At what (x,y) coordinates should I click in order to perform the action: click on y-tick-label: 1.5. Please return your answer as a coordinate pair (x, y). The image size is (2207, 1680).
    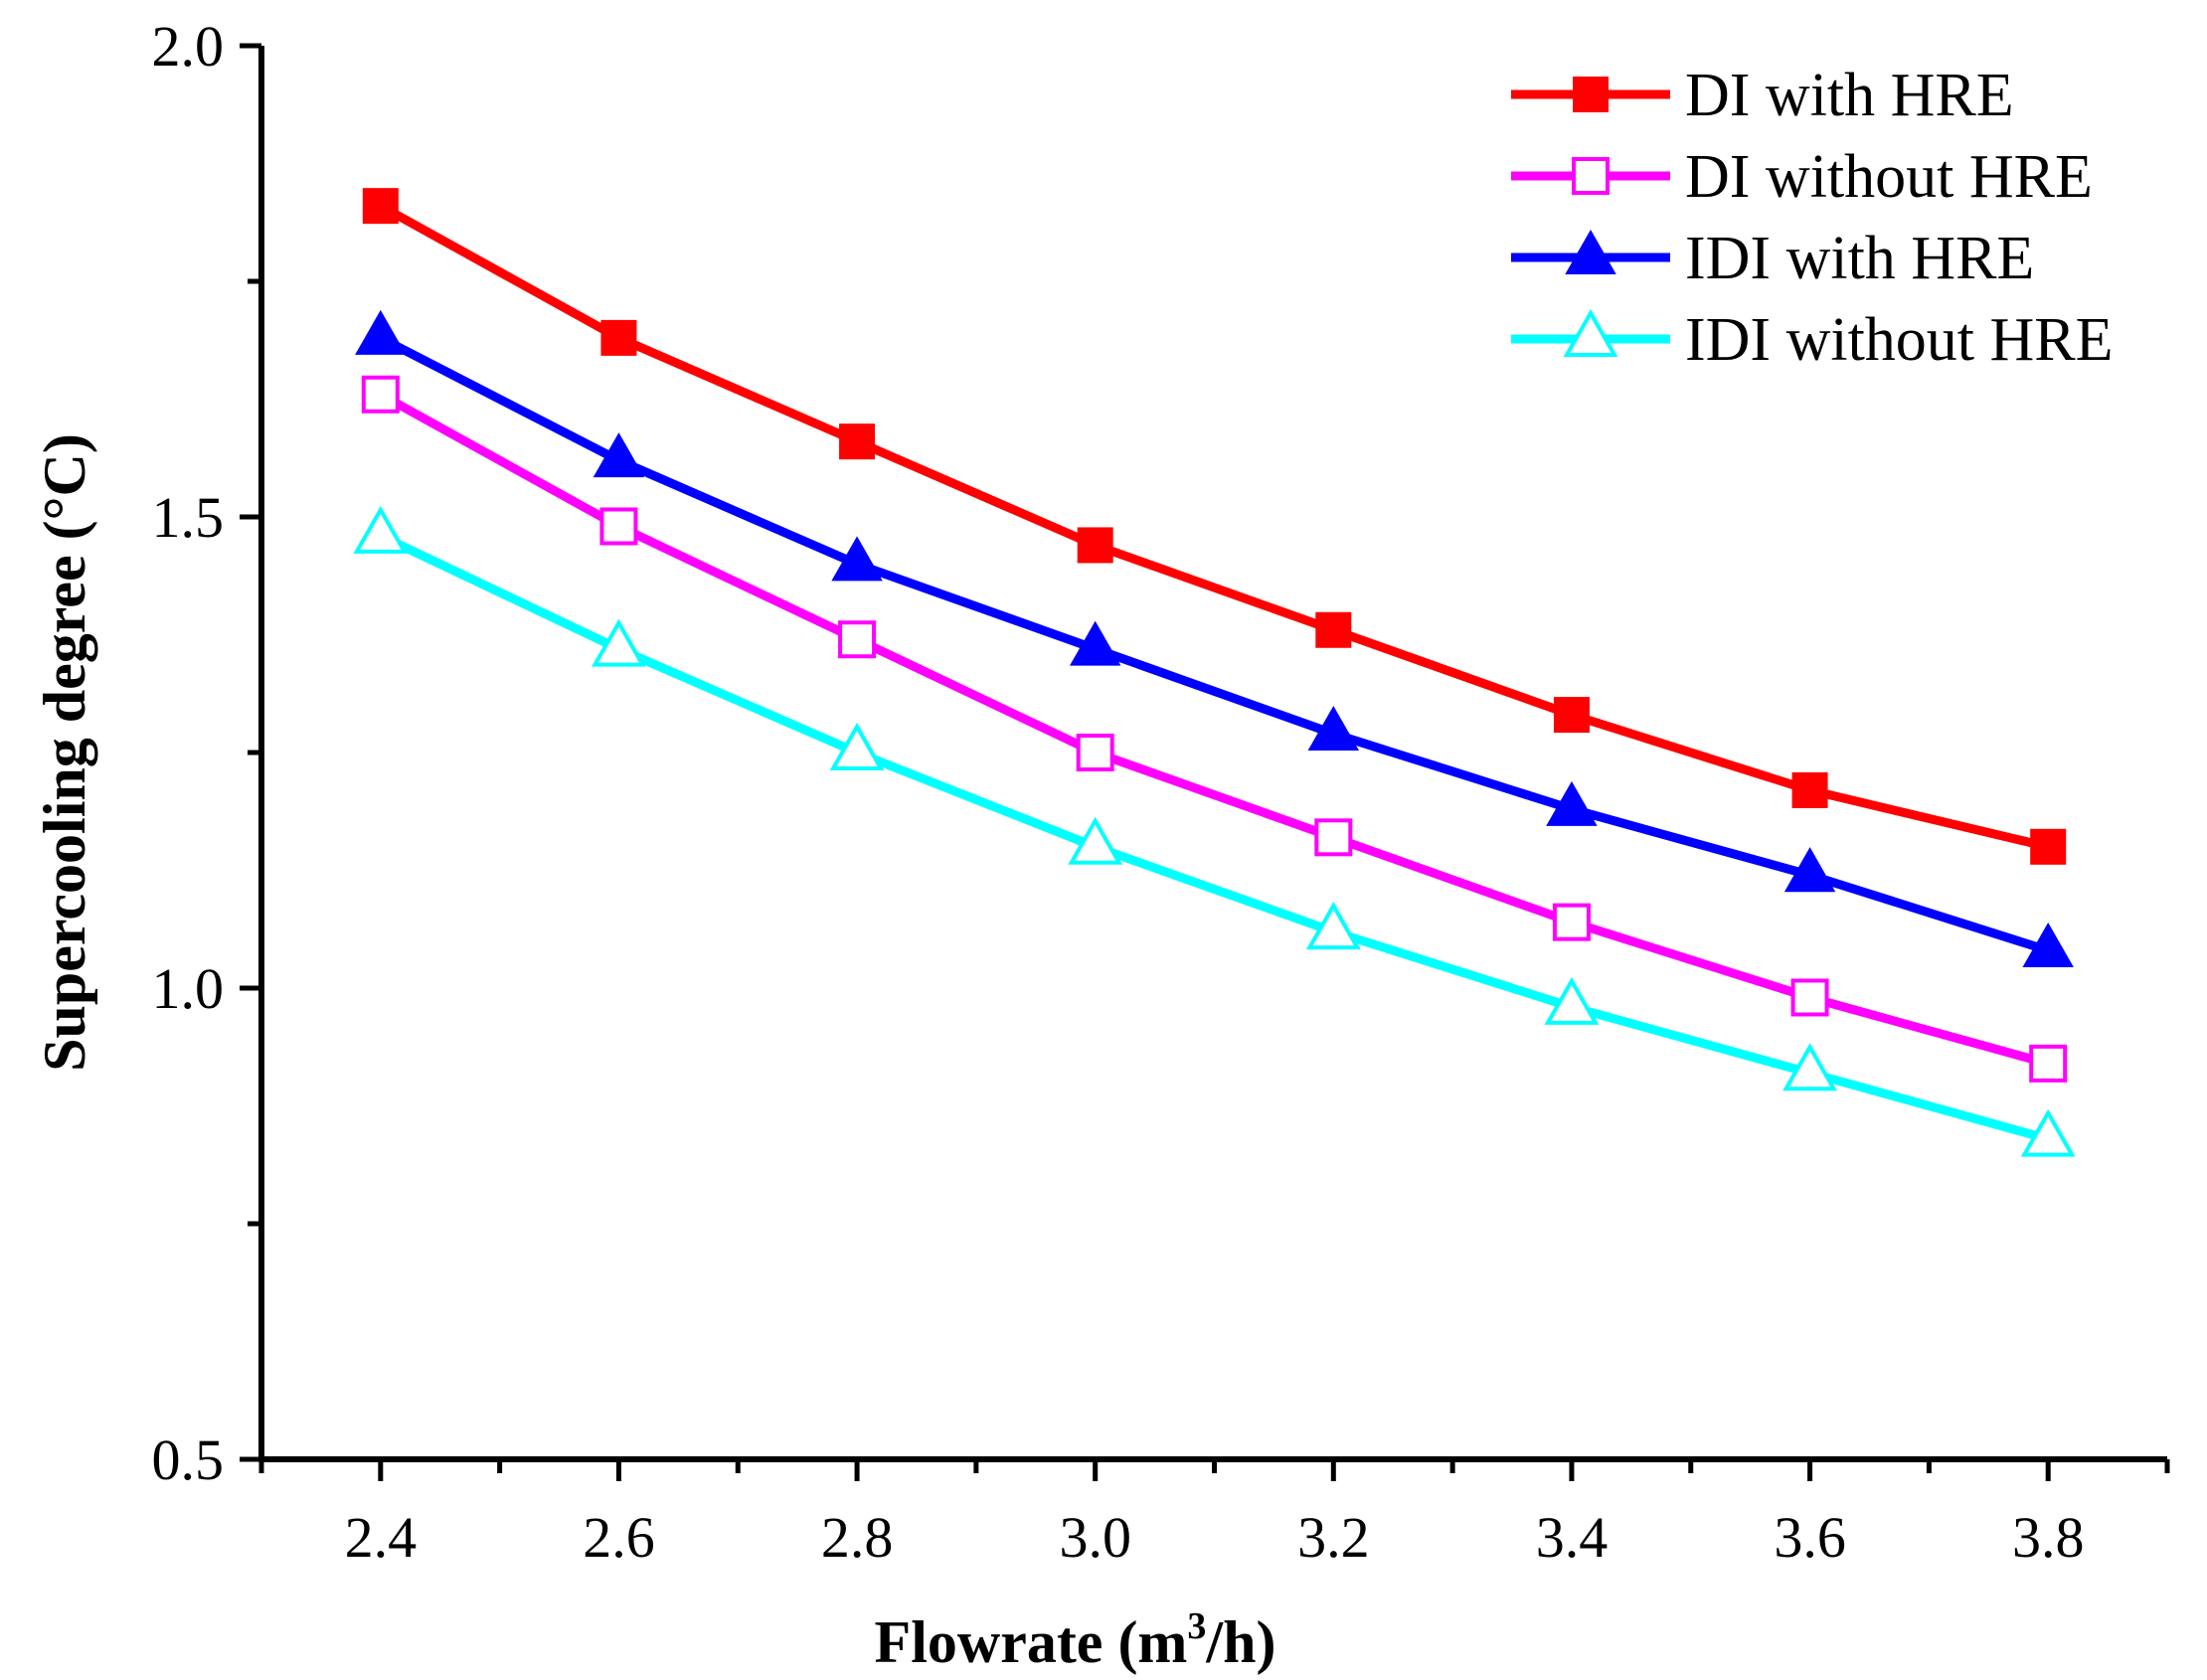
    Looking at the image, I should click on (188, 517).